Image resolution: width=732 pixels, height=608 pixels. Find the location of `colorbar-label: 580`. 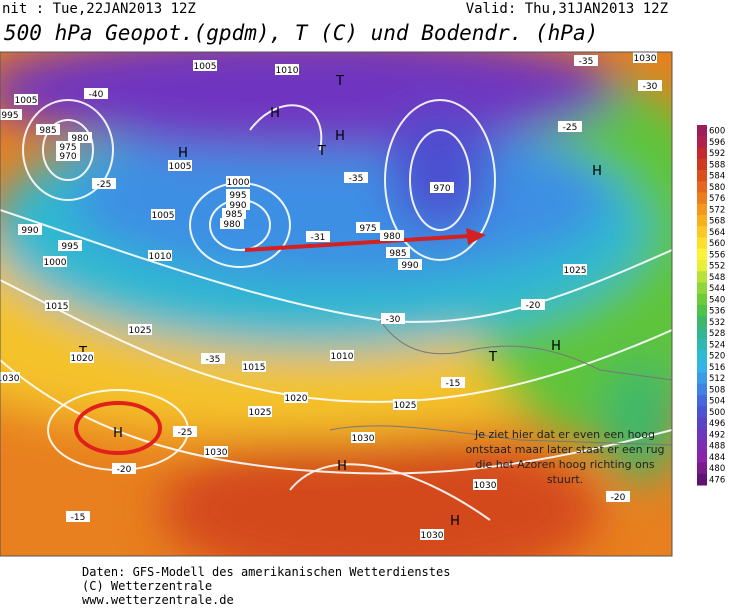

colorbar-label: 580 is located at coordinates (717, 188).